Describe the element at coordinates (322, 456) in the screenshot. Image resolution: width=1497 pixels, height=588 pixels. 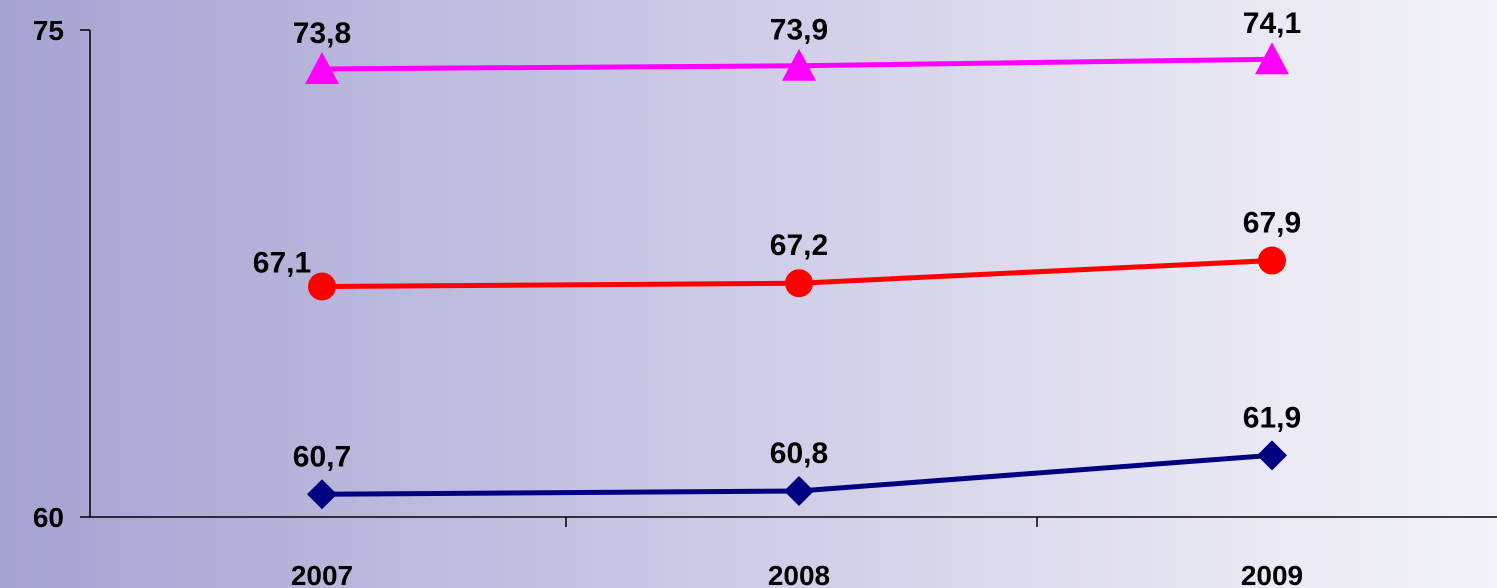
I see `data-label: 60,7` at that location.